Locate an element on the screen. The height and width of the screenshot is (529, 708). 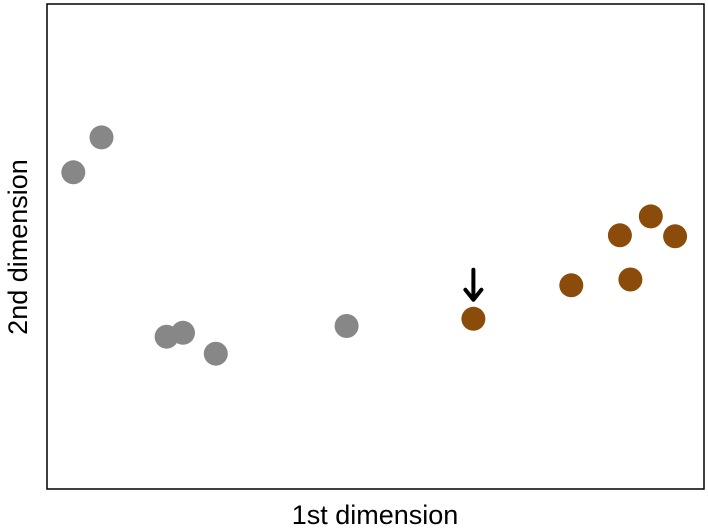
annotations is located at coordinates (473, 284).